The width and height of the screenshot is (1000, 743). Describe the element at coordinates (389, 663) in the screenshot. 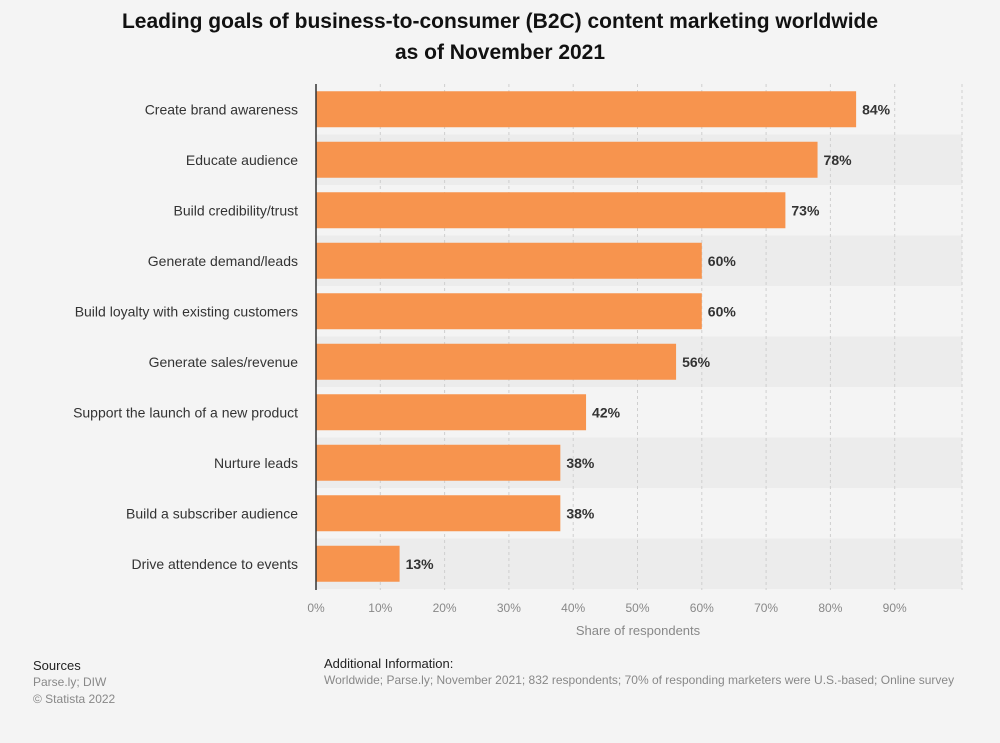

I see `additional-info-heading: Additional Information:` at that location.